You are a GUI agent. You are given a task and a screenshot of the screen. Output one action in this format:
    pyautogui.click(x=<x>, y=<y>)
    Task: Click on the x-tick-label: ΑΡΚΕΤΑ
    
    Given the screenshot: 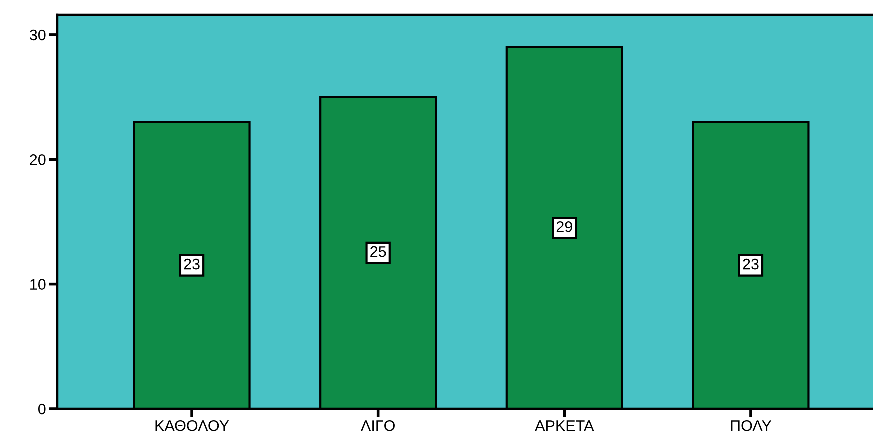 What is the action you would take?
    pyautogui.click(x=564, y=426)
    